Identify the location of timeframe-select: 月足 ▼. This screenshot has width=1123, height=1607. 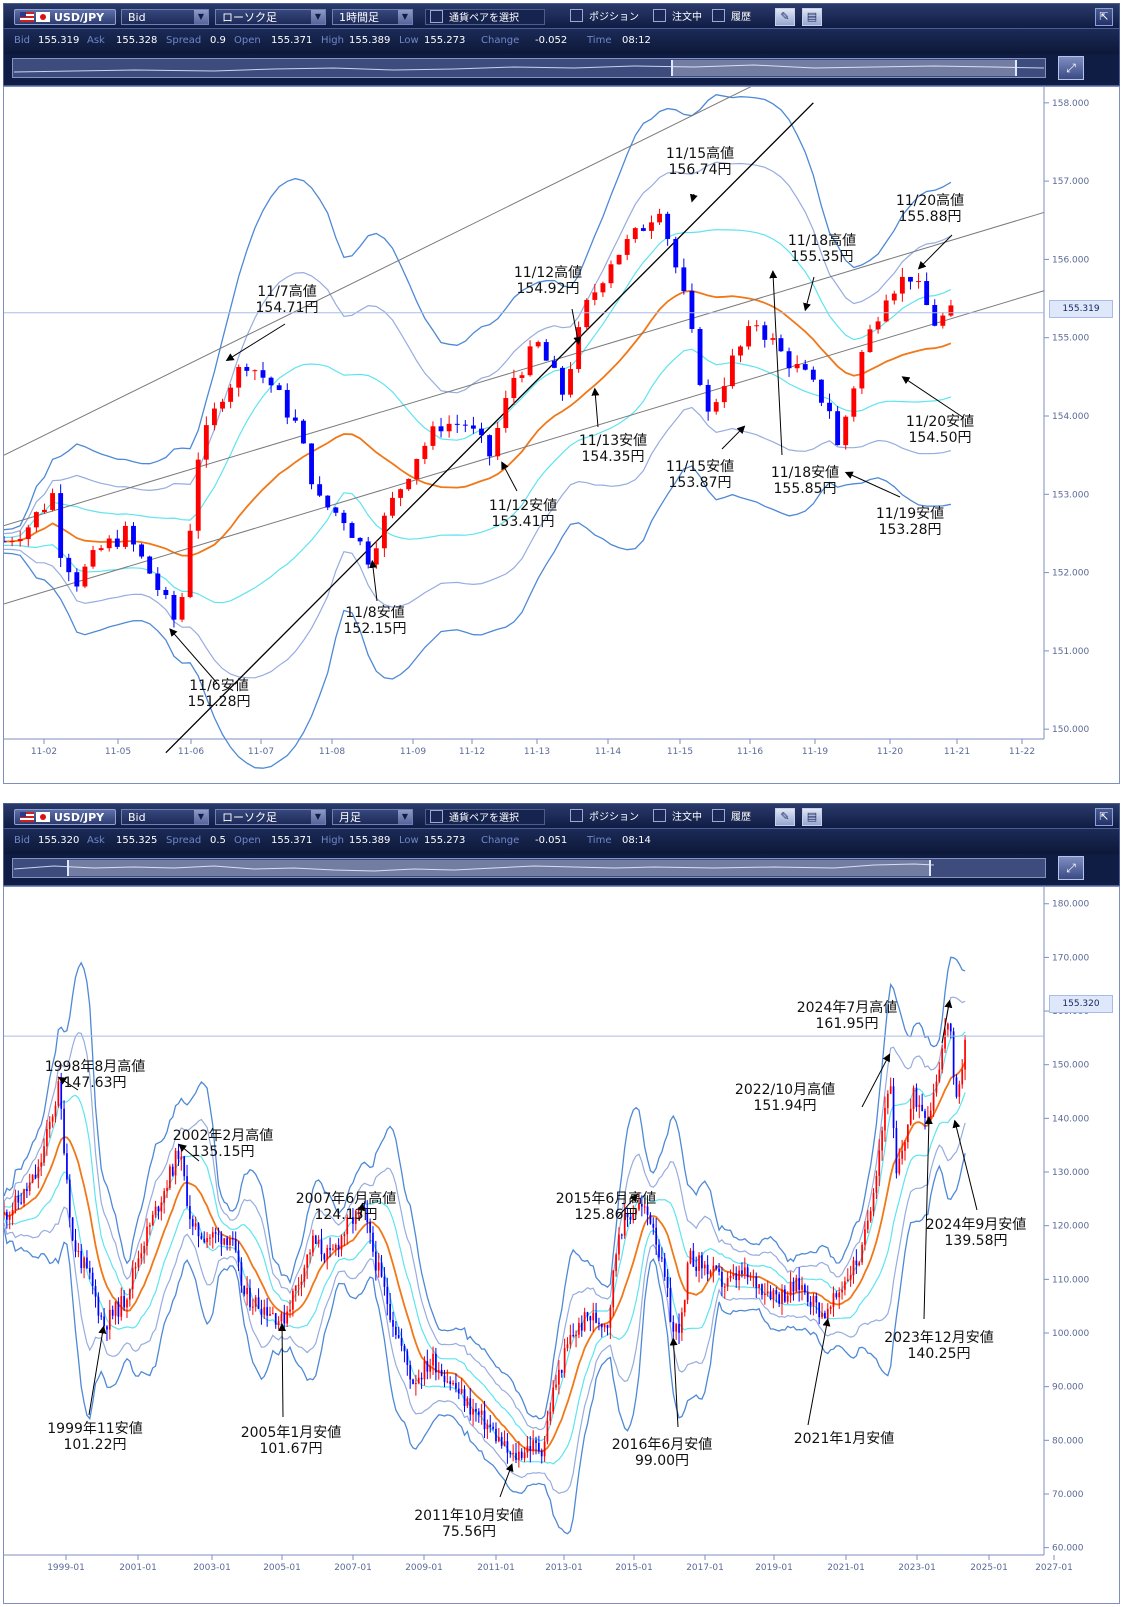
(372, 817).